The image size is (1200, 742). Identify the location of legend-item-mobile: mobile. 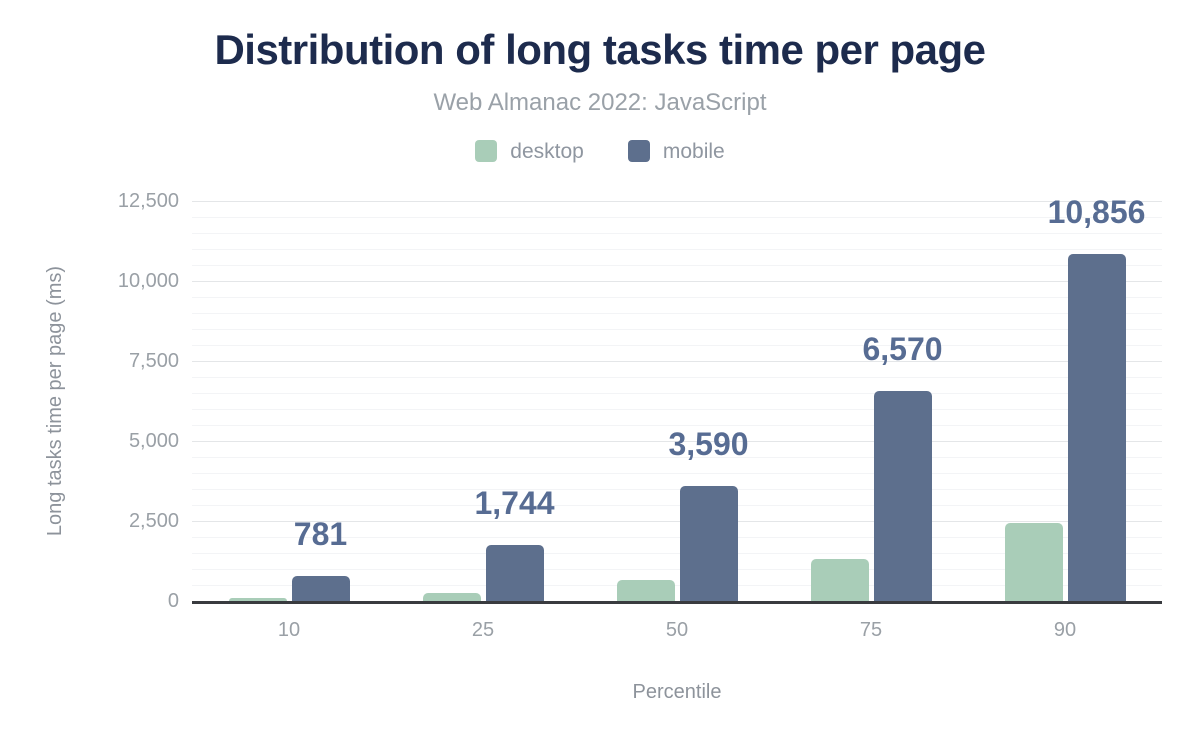
(676, 151).